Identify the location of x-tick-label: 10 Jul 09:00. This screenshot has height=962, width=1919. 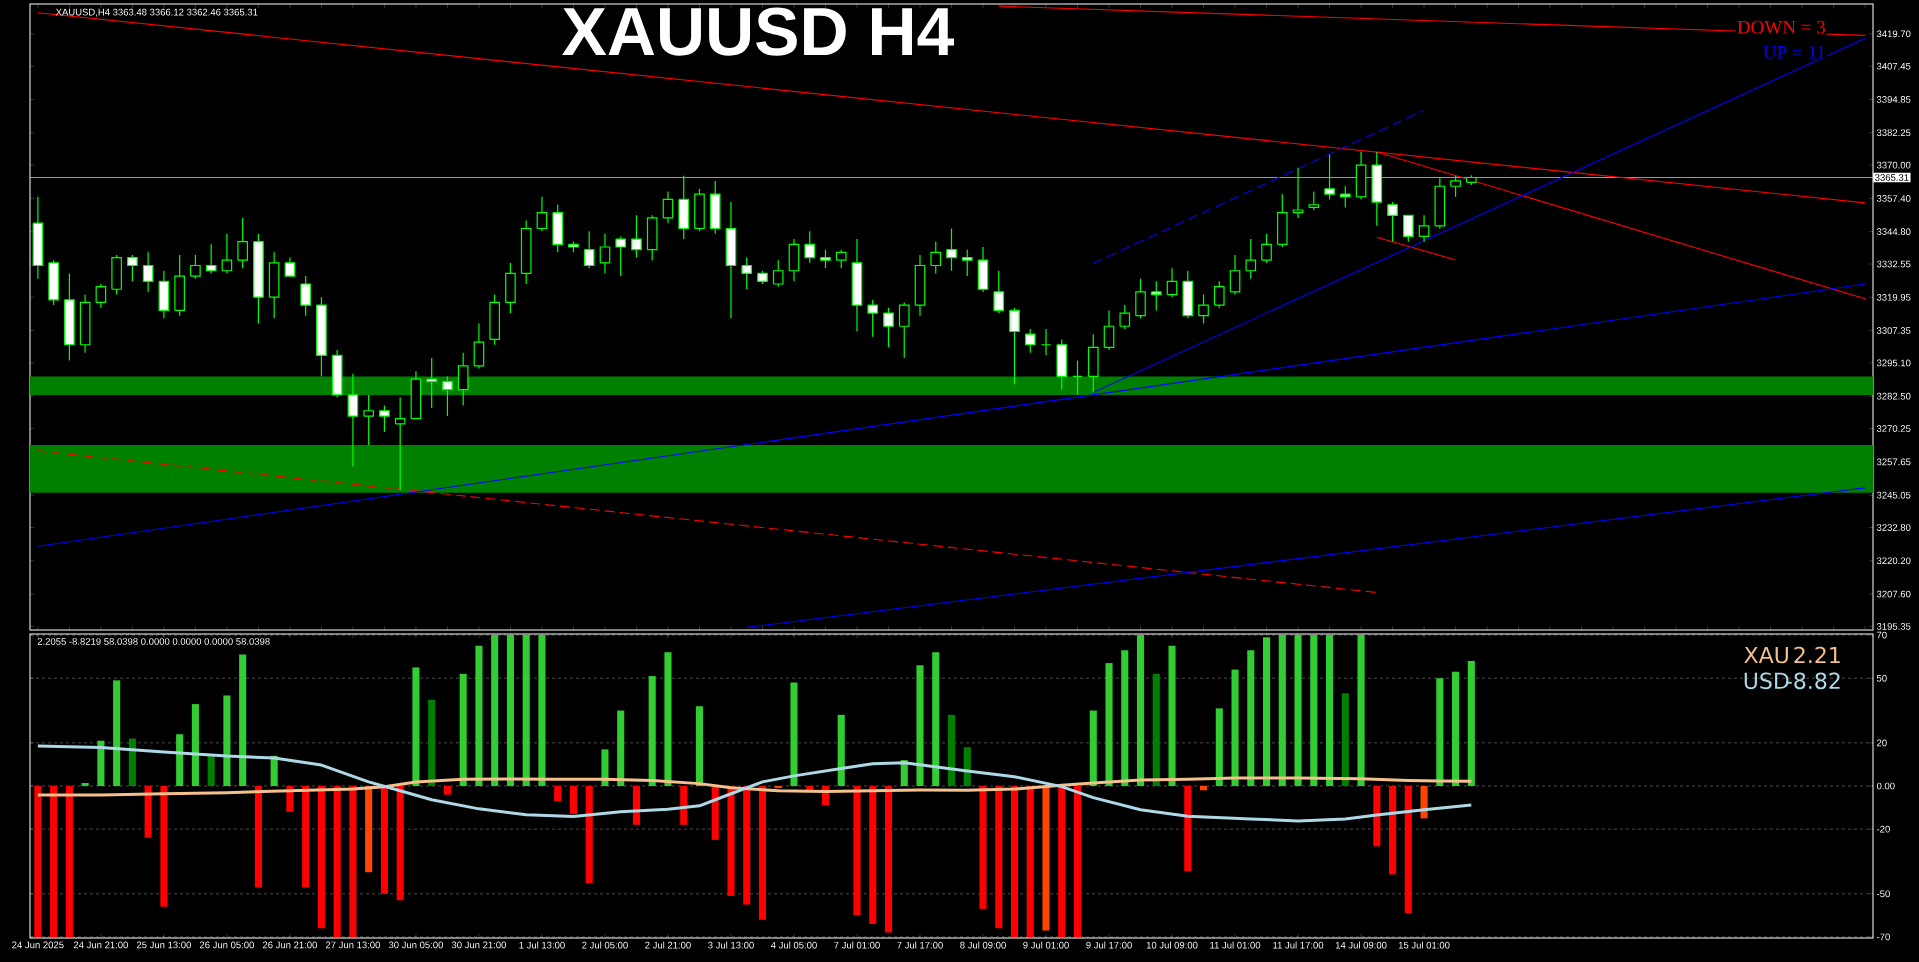
(1172, 945).